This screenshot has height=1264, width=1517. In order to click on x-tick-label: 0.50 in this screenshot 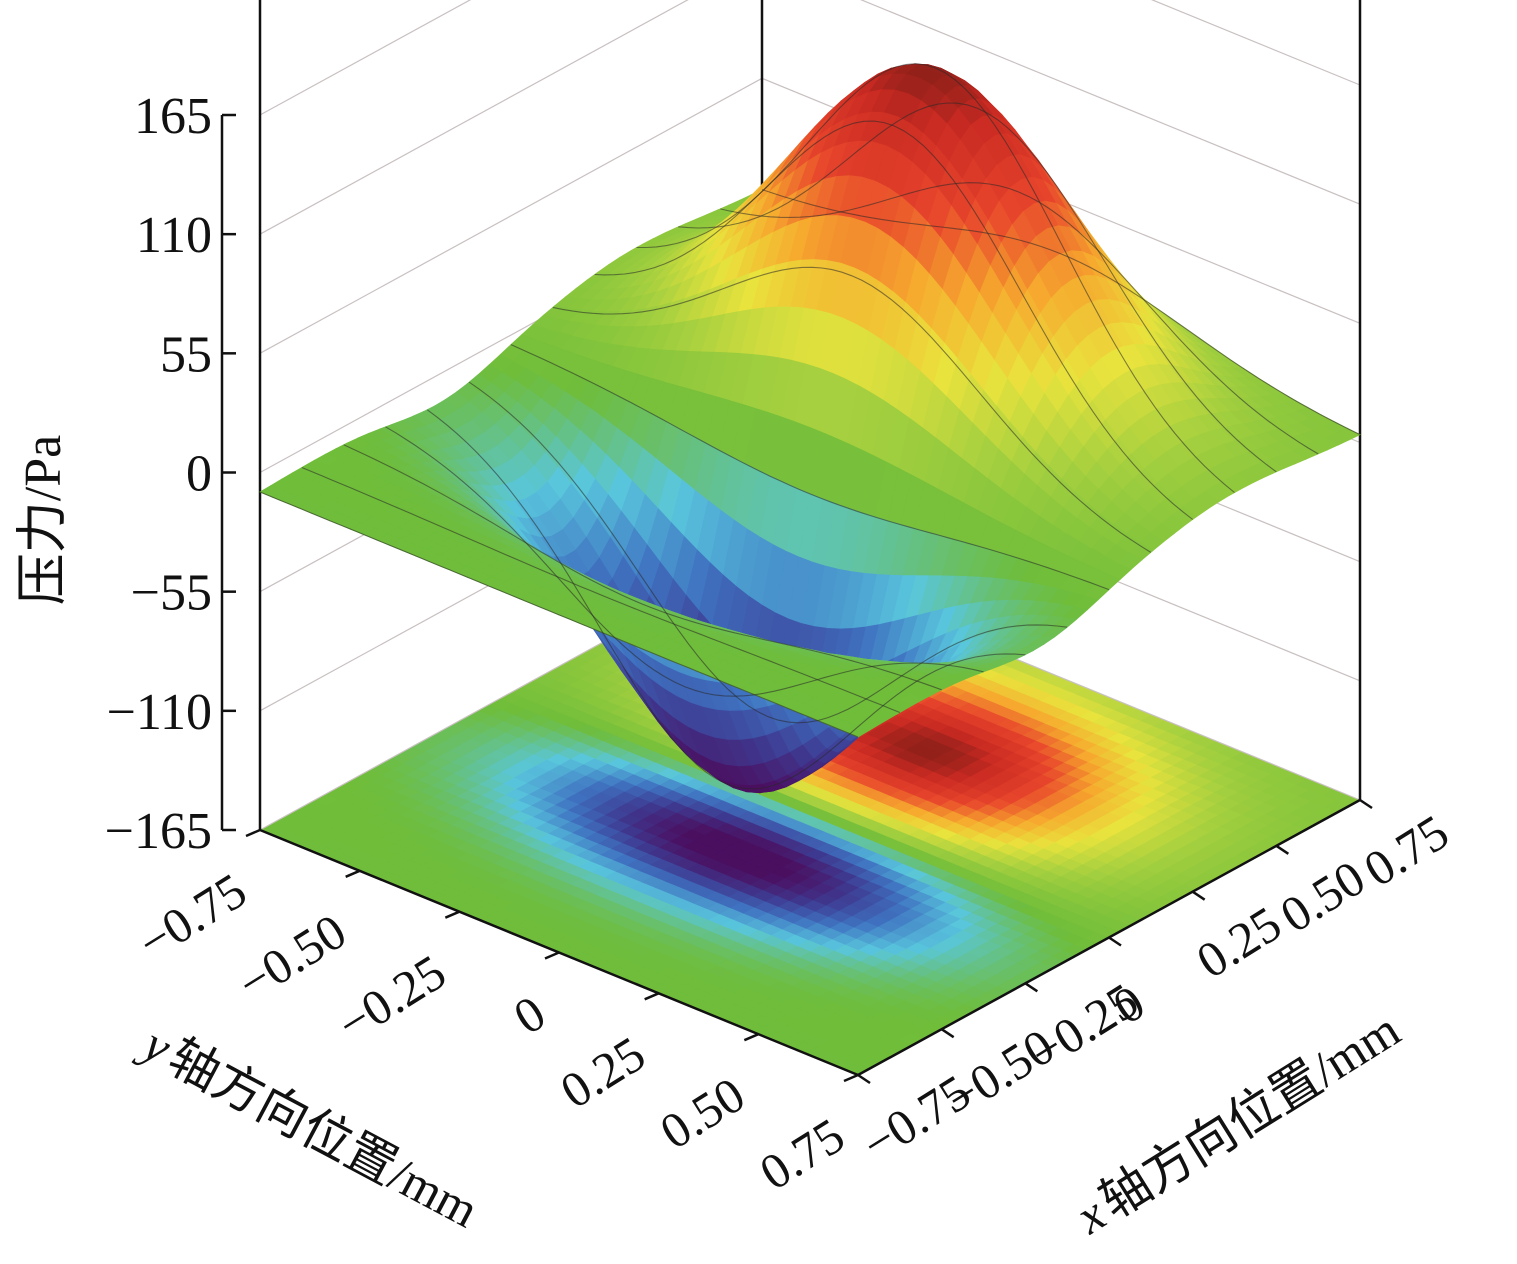, I will do `click(1322, 896)`.